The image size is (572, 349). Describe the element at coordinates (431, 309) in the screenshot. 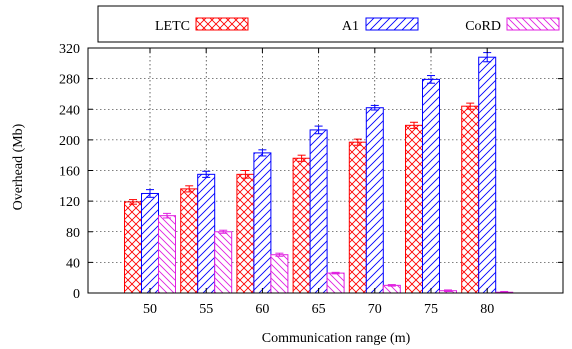

I see `x-tick-label: 75` at that location.